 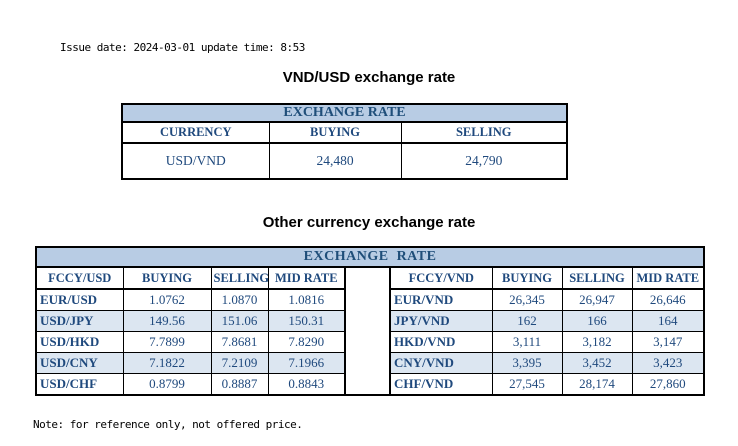 What do you see at coordinates (335, 132) in the screenshot?
I see `column-header-buying: BUYING` at bounding box center [335, 132].